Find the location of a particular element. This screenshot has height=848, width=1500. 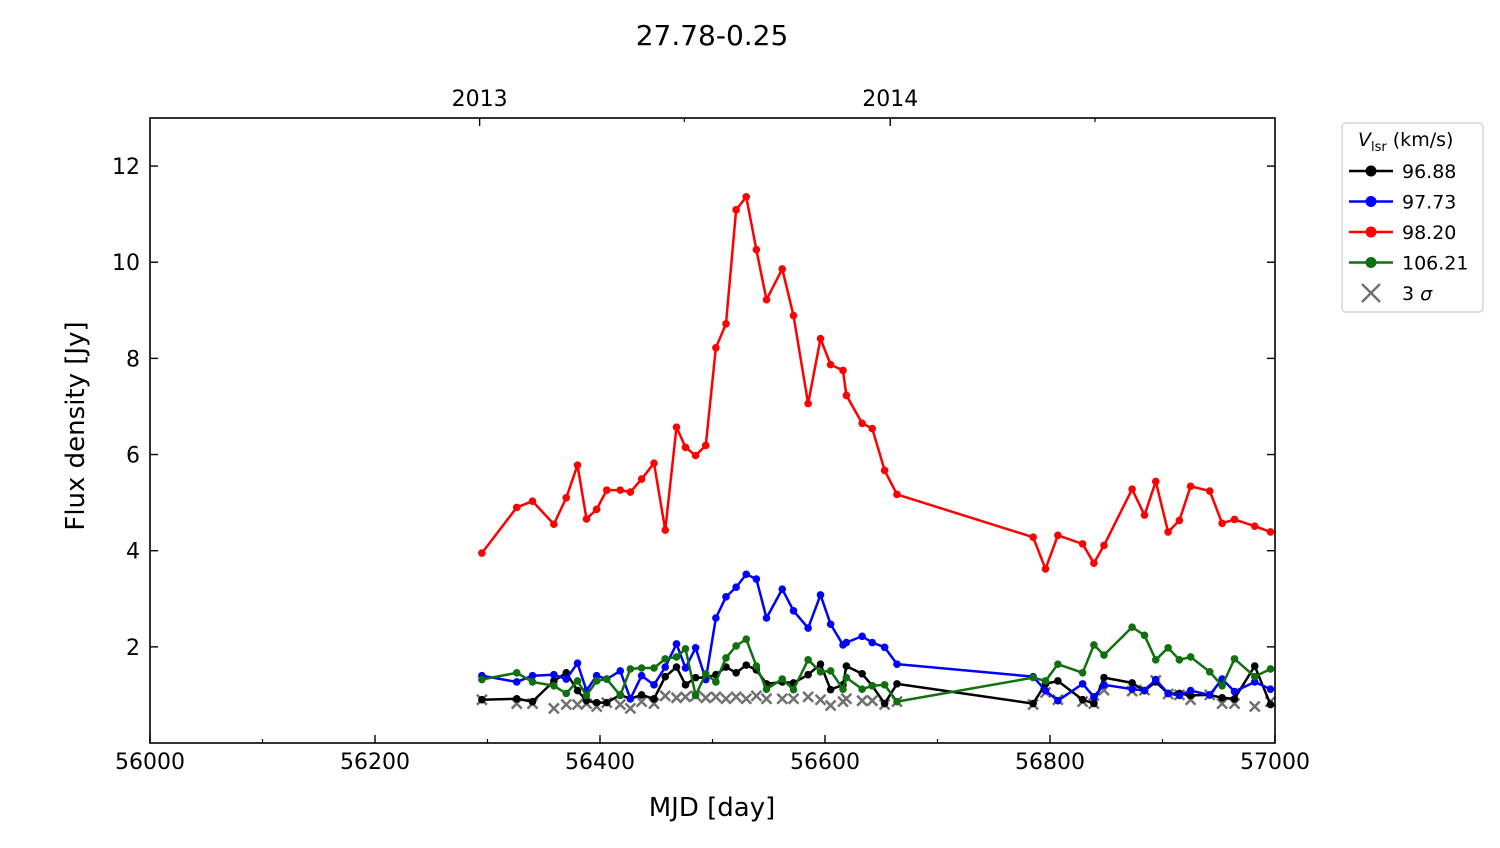

legend-label: 106.21 is located at coordinates (1435, 264).